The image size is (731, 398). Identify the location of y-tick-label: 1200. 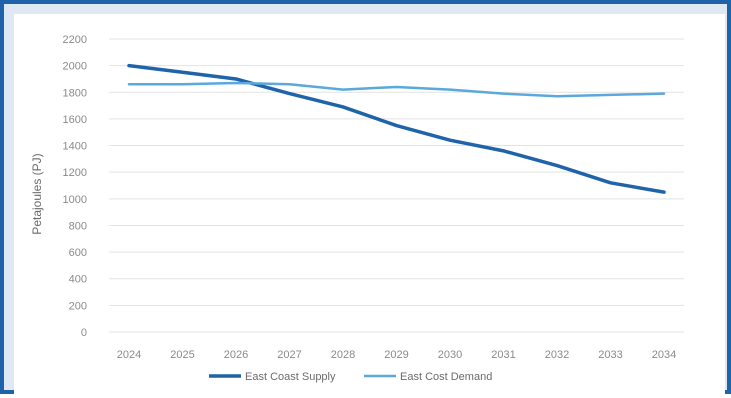
(75, 173).